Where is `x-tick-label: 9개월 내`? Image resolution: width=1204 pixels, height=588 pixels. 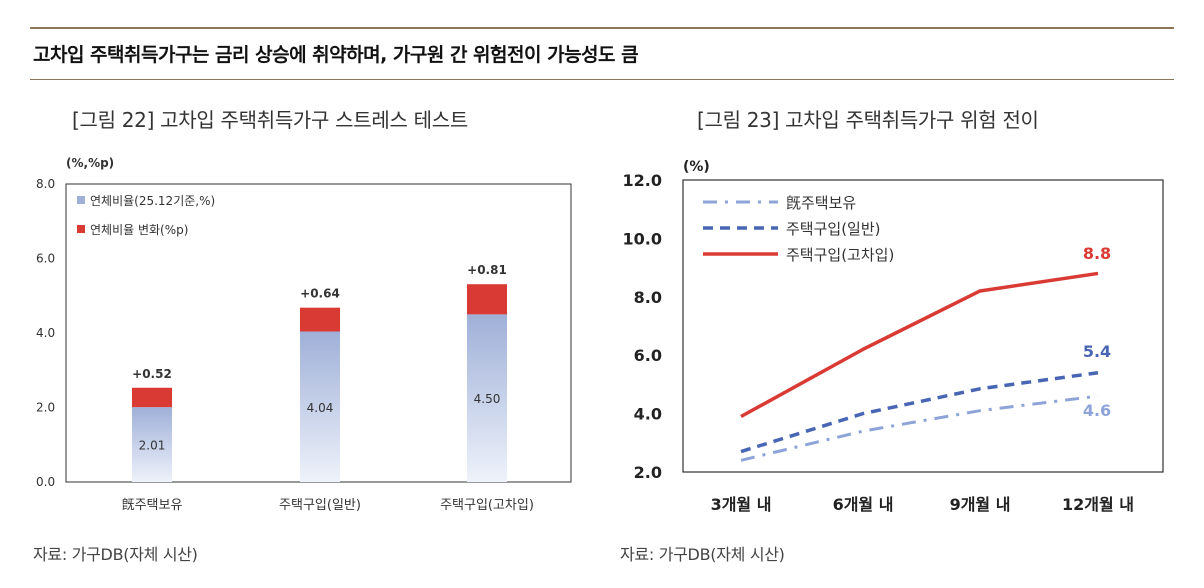
x-tick-label: 9개월 내 is located at coordinates (980, 504).